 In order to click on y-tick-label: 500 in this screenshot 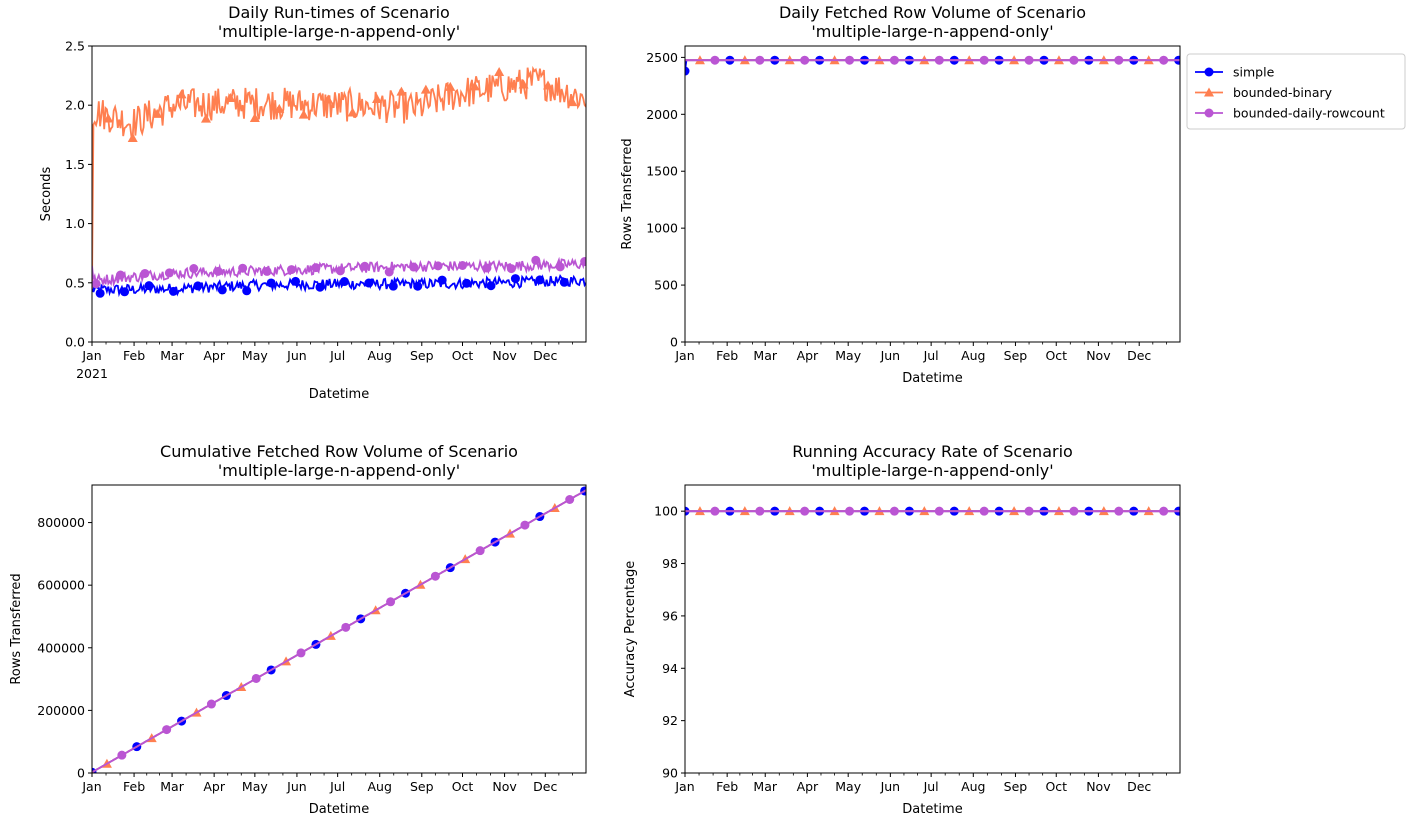, I will do `click(666, 285)`.